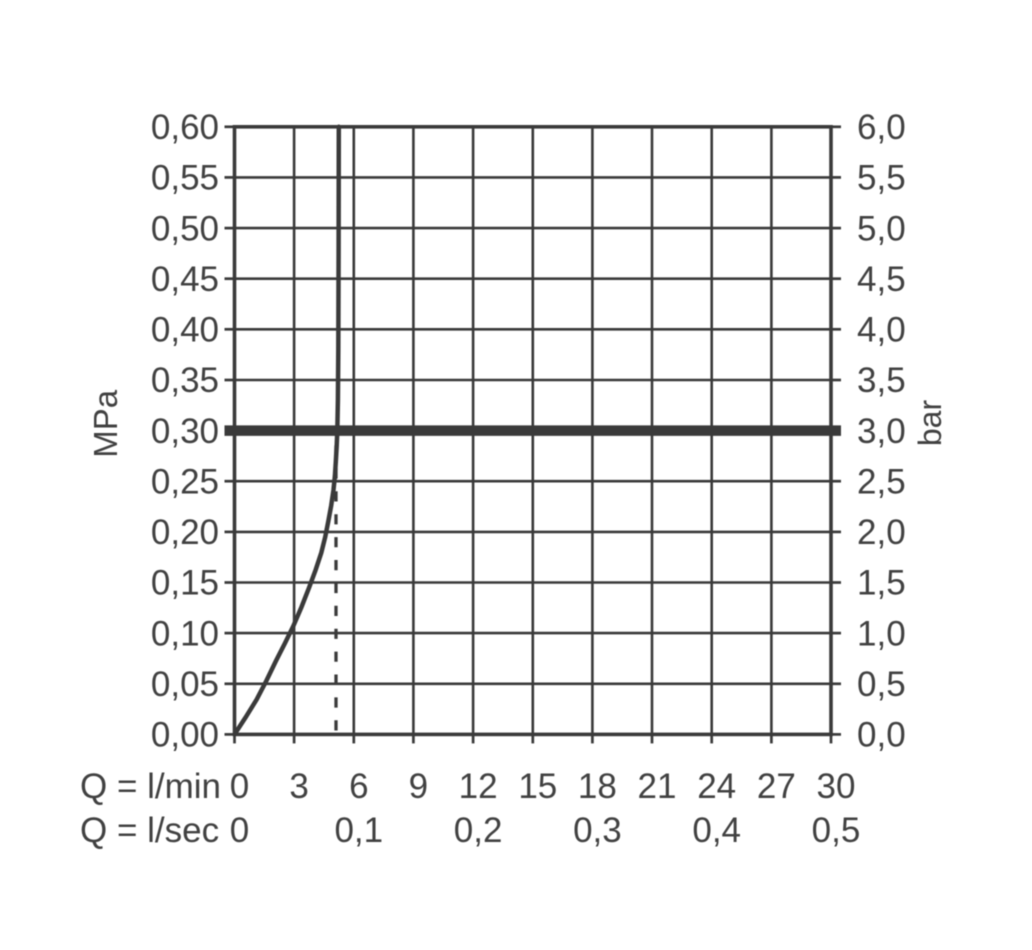 The width and height of the screenshot is (1032, 950). Describe the element at coordinates (150, 786) in the screenshot. I see `svg-text: Q = l/min` at that location.